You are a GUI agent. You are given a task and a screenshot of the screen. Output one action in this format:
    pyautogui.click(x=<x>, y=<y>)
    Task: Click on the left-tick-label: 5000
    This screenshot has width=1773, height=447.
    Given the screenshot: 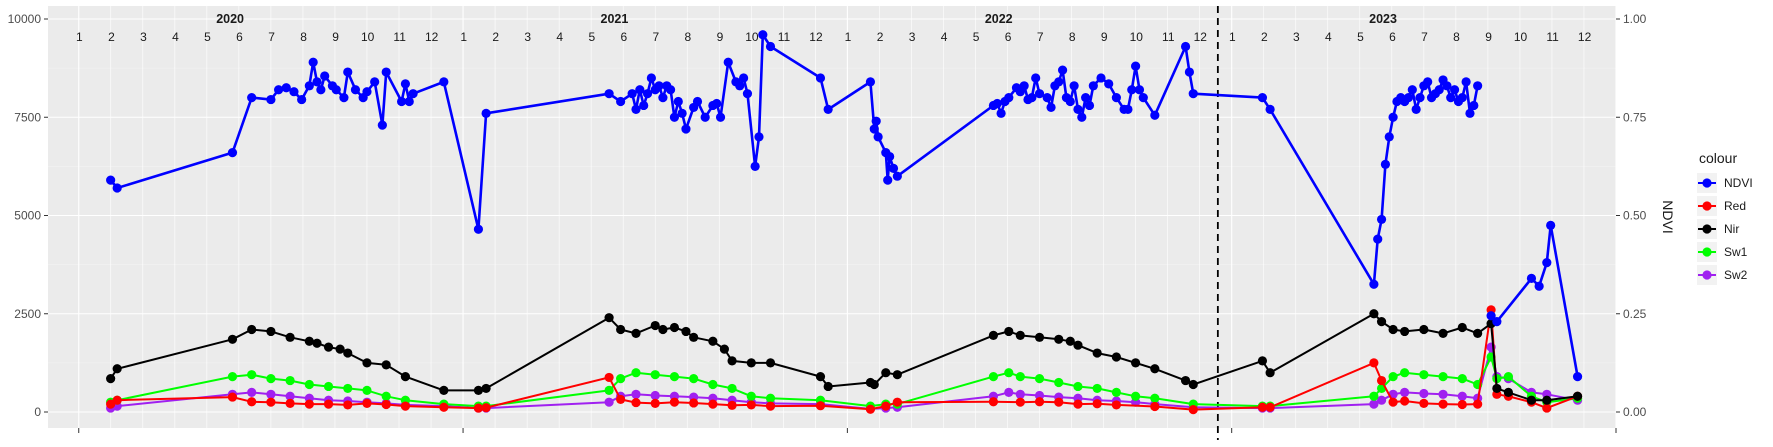 What is the action you would take?
    pyautogui.click(x=27, y=216)
    